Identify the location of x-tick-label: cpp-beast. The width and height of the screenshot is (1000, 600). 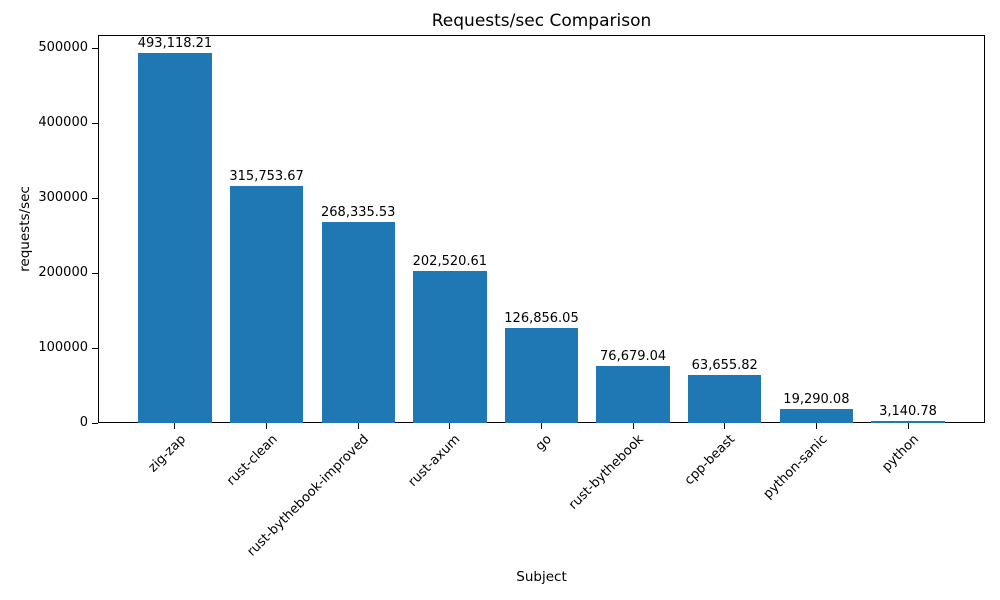
(710, 460).